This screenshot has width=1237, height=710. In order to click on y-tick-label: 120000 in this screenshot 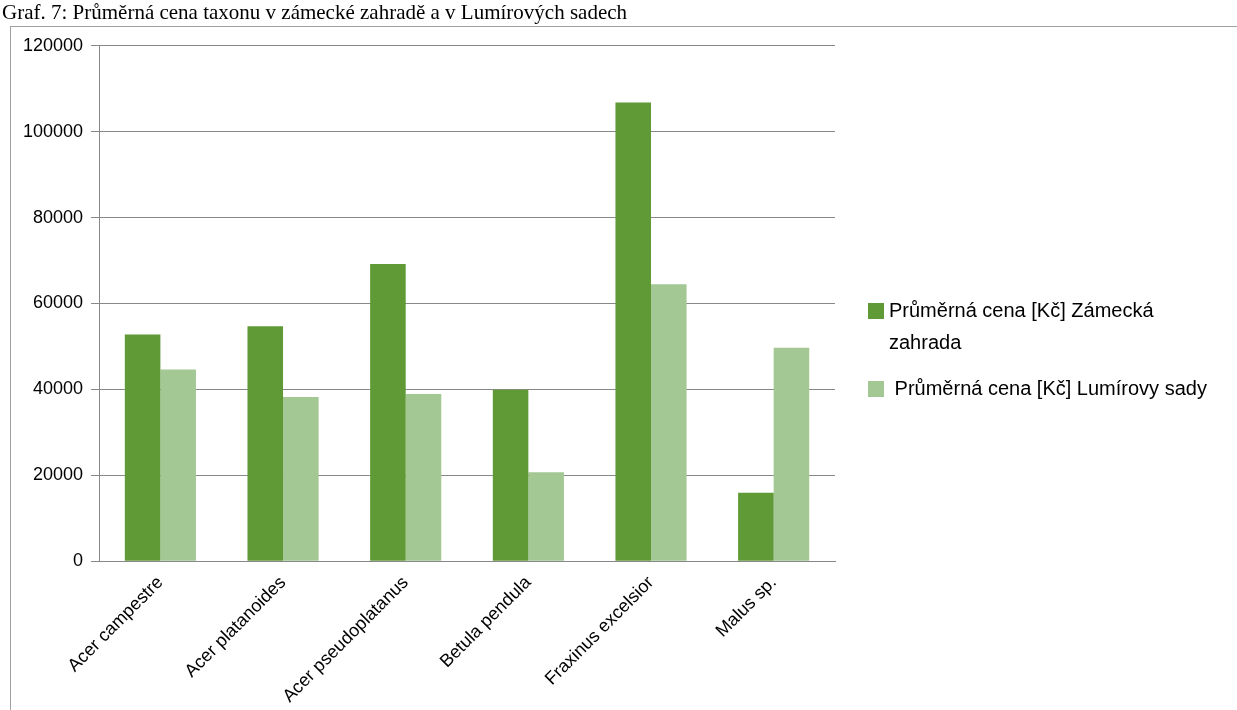, I will do `click(53, 44)`.